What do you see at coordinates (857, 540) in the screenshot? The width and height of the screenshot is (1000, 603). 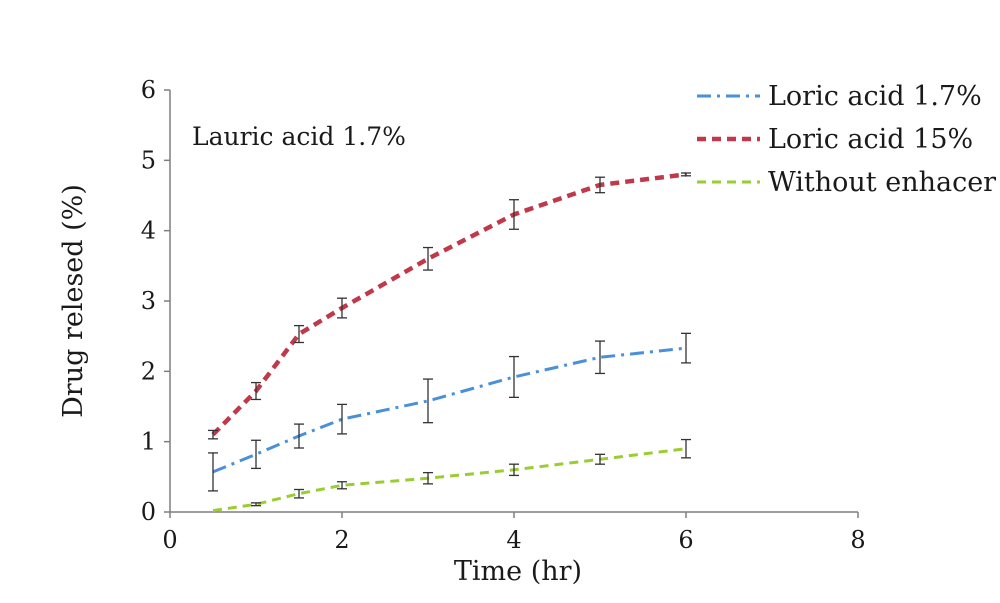 I see `x-tick-label: 8` at bounding box center [857, 540].